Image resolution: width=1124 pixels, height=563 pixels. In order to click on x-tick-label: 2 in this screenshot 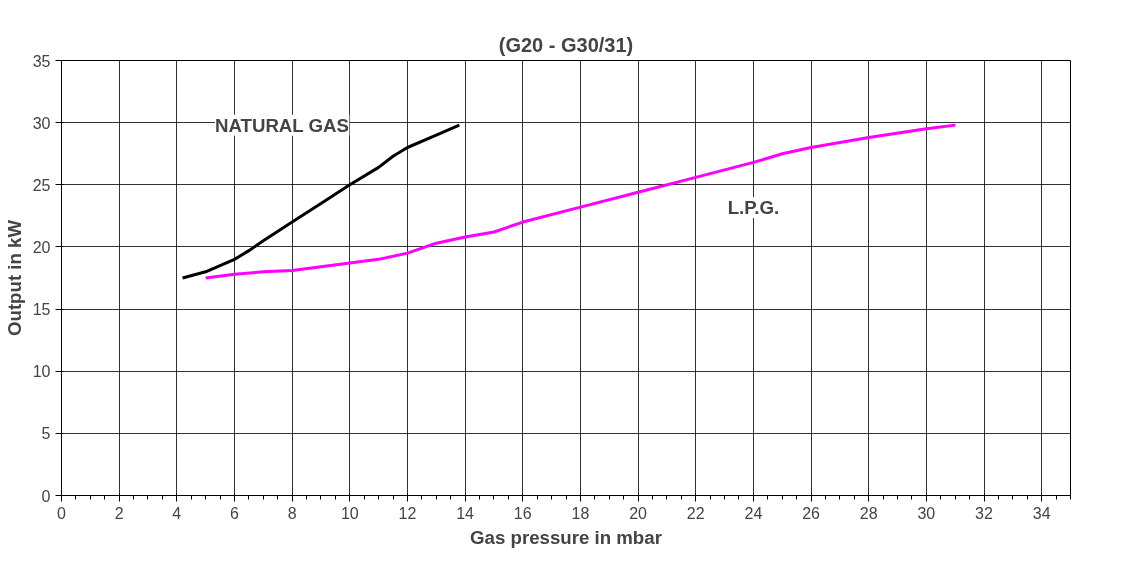, I will do `click(119, 513)`.